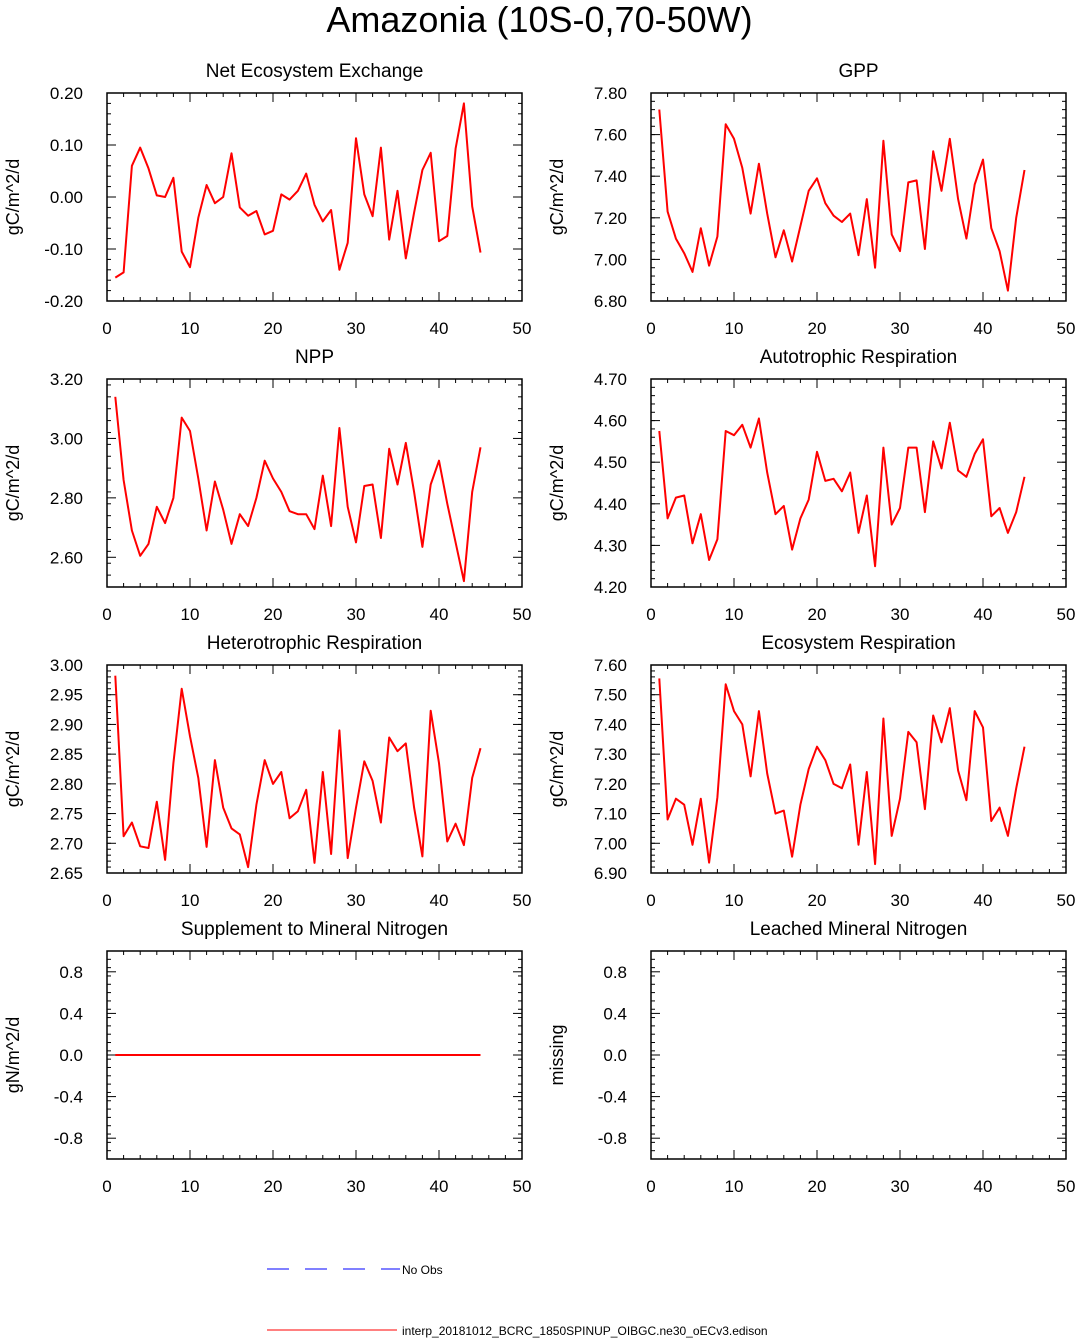 This screenshot has width=1079, height=1339. I want to click on y-tick-label: -0.8, so click(68, 1138).